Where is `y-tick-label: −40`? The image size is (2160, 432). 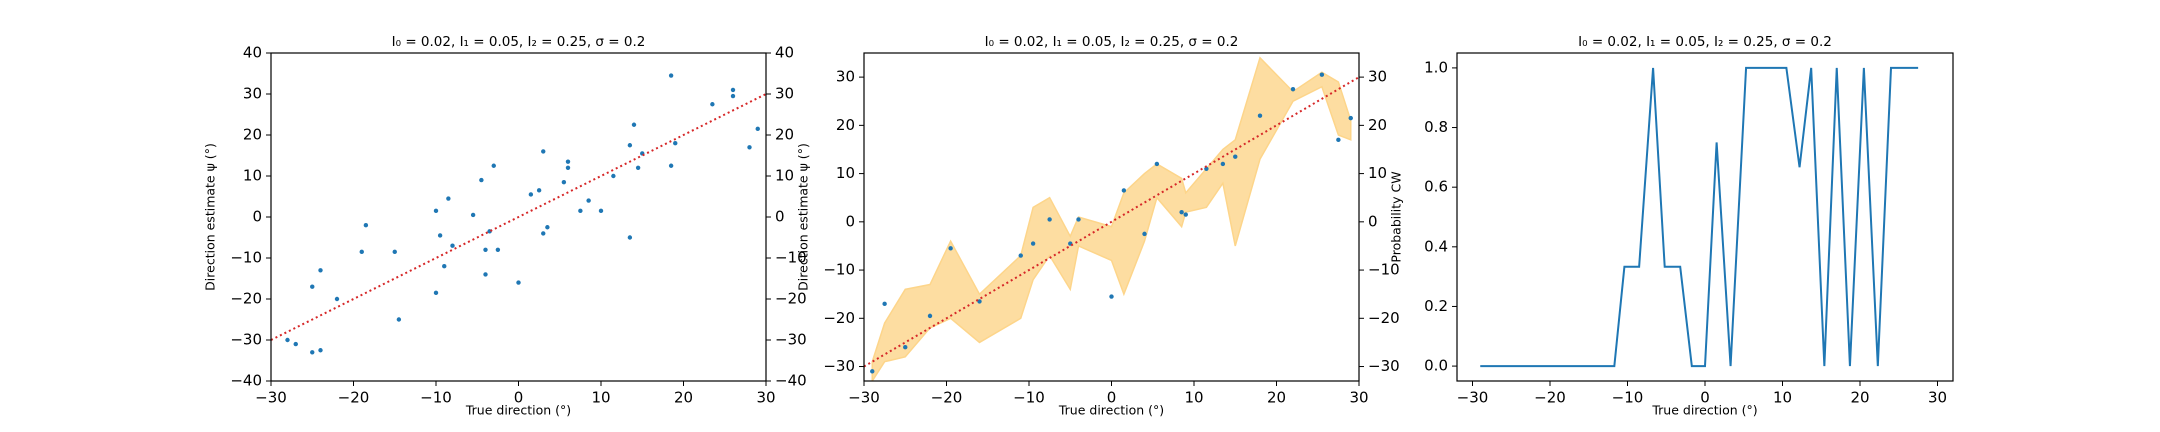 y-tick-label: −40 is located at coordinates (246, 381).